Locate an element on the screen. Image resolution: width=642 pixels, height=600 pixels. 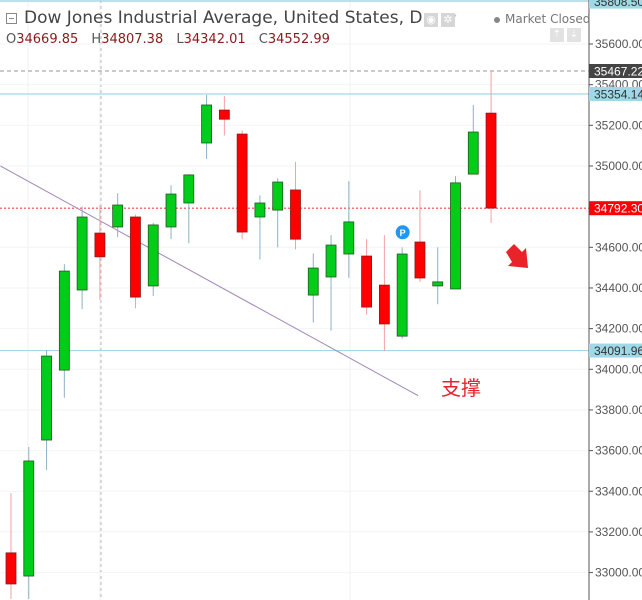
collapse-icon is located at coordinates (11, 18).